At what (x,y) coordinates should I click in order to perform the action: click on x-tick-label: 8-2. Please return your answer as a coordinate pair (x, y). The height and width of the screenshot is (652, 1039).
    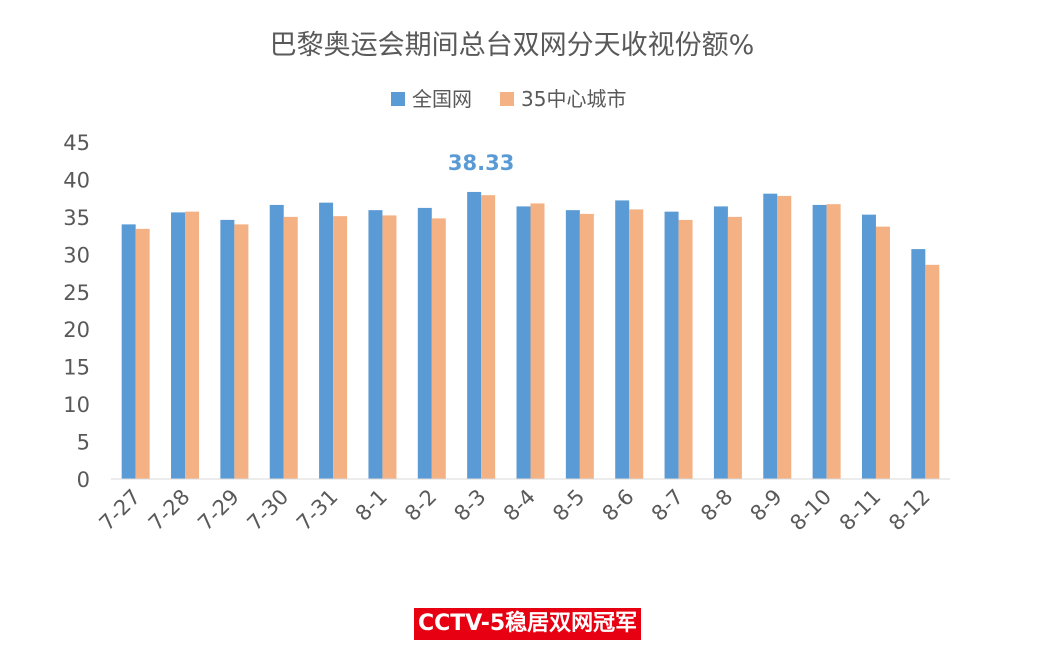
    Looking at the image, I should click on (420, 505).